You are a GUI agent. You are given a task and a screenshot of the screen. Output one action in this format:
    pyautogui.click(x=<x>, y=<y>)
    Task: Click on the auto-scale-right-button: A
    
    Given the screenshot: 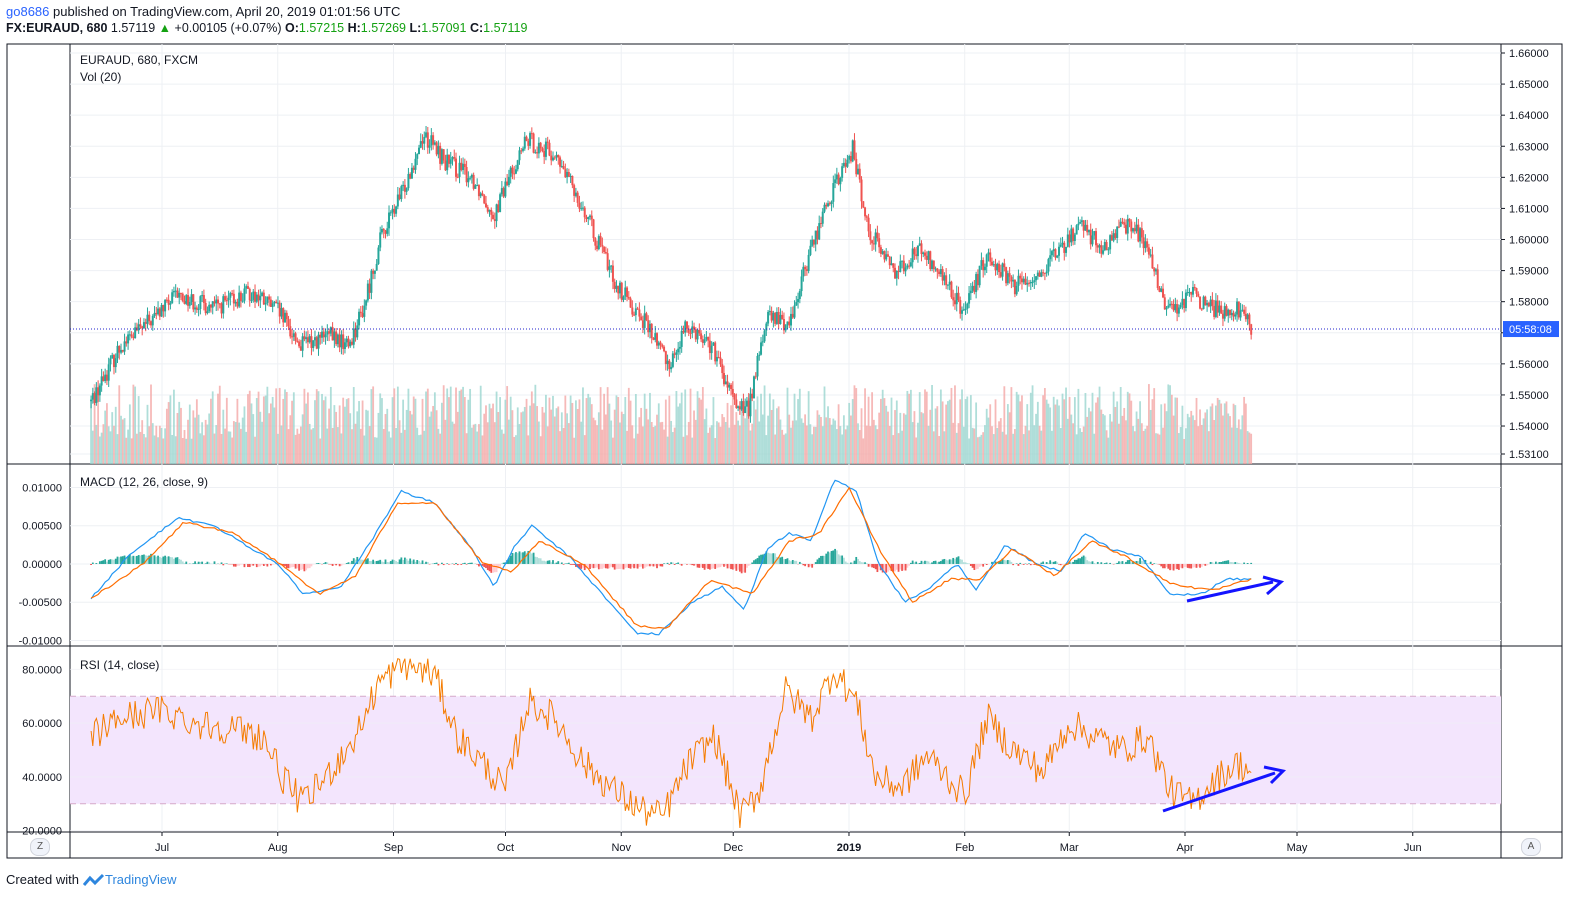 What is the action you would take?
    pyautogui.click(x=1531, y=847)
    